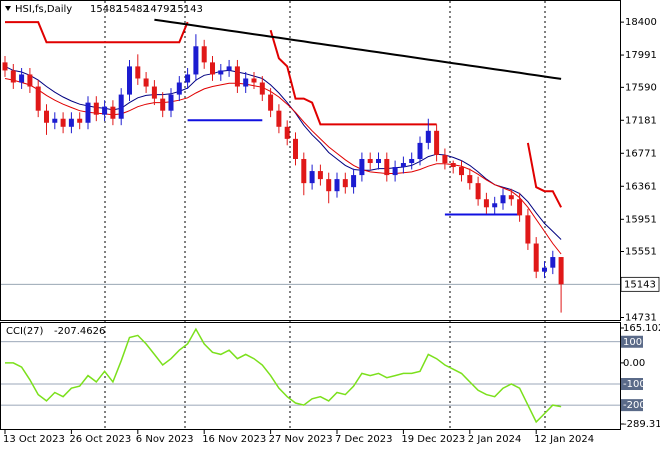  I want to click on x-tick-label: 27 Nov 2023, so click(301, 439).